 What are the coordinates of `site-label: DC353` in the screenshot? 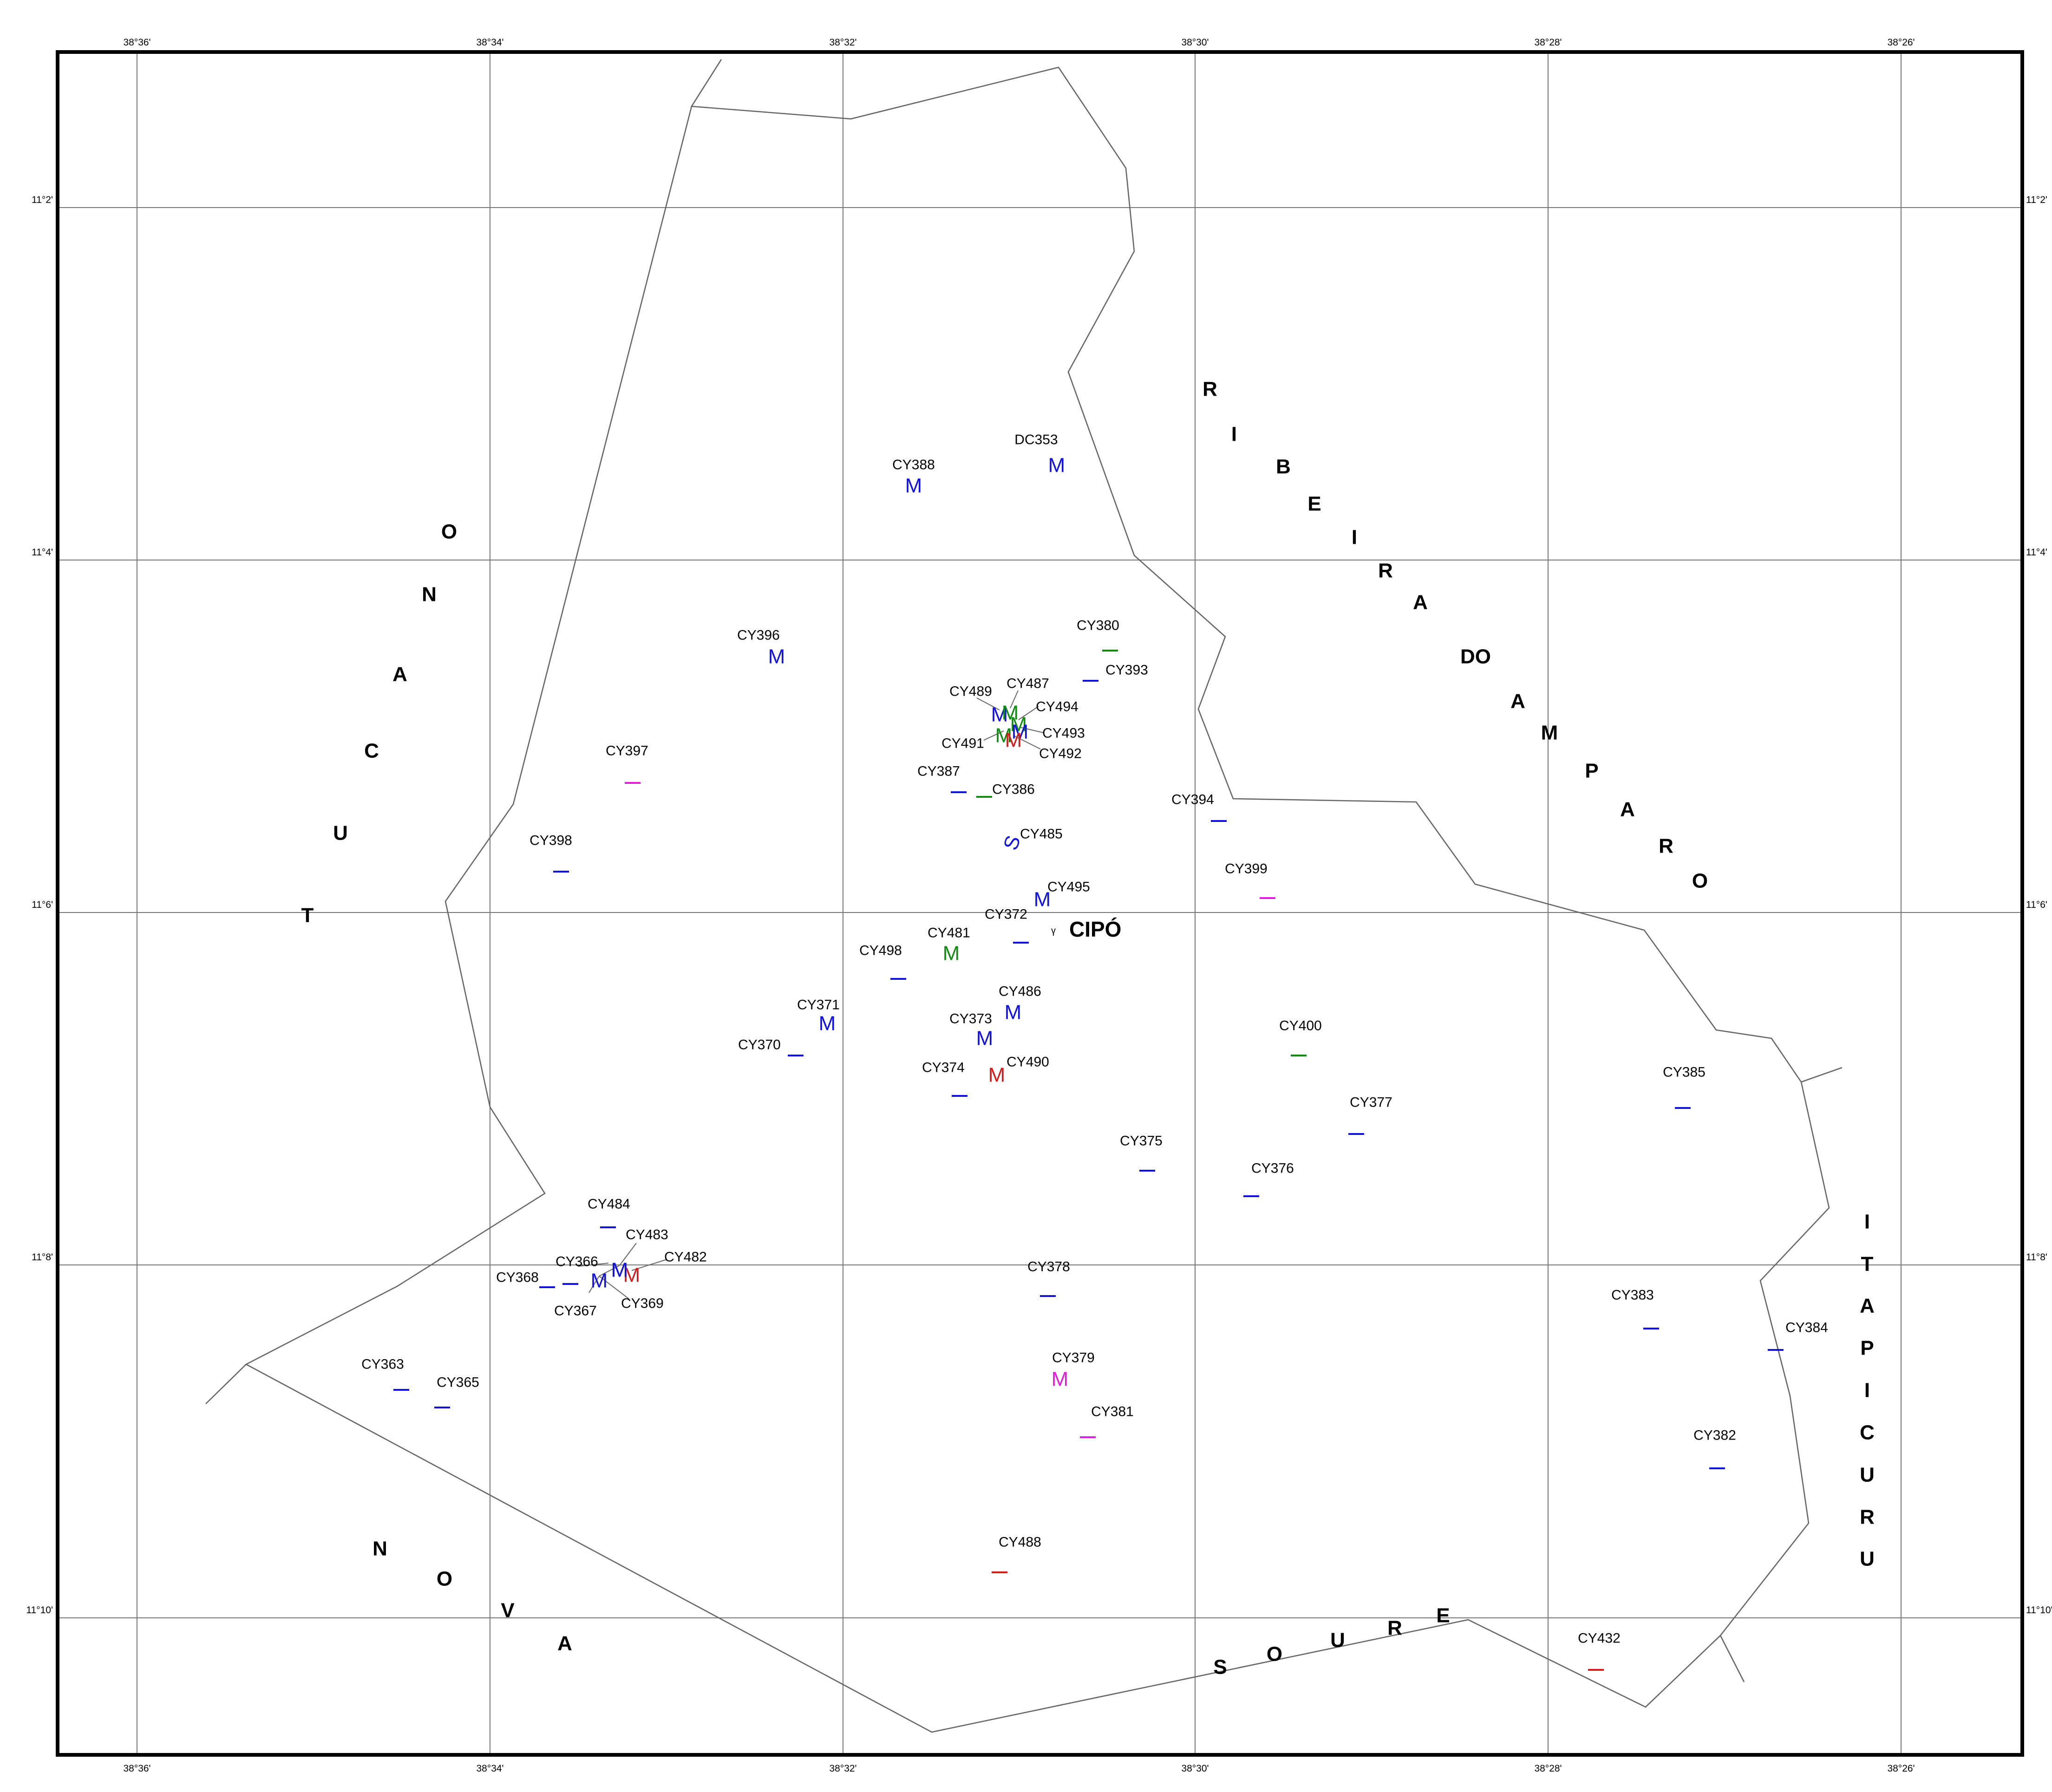 It's located at (1036, 440).